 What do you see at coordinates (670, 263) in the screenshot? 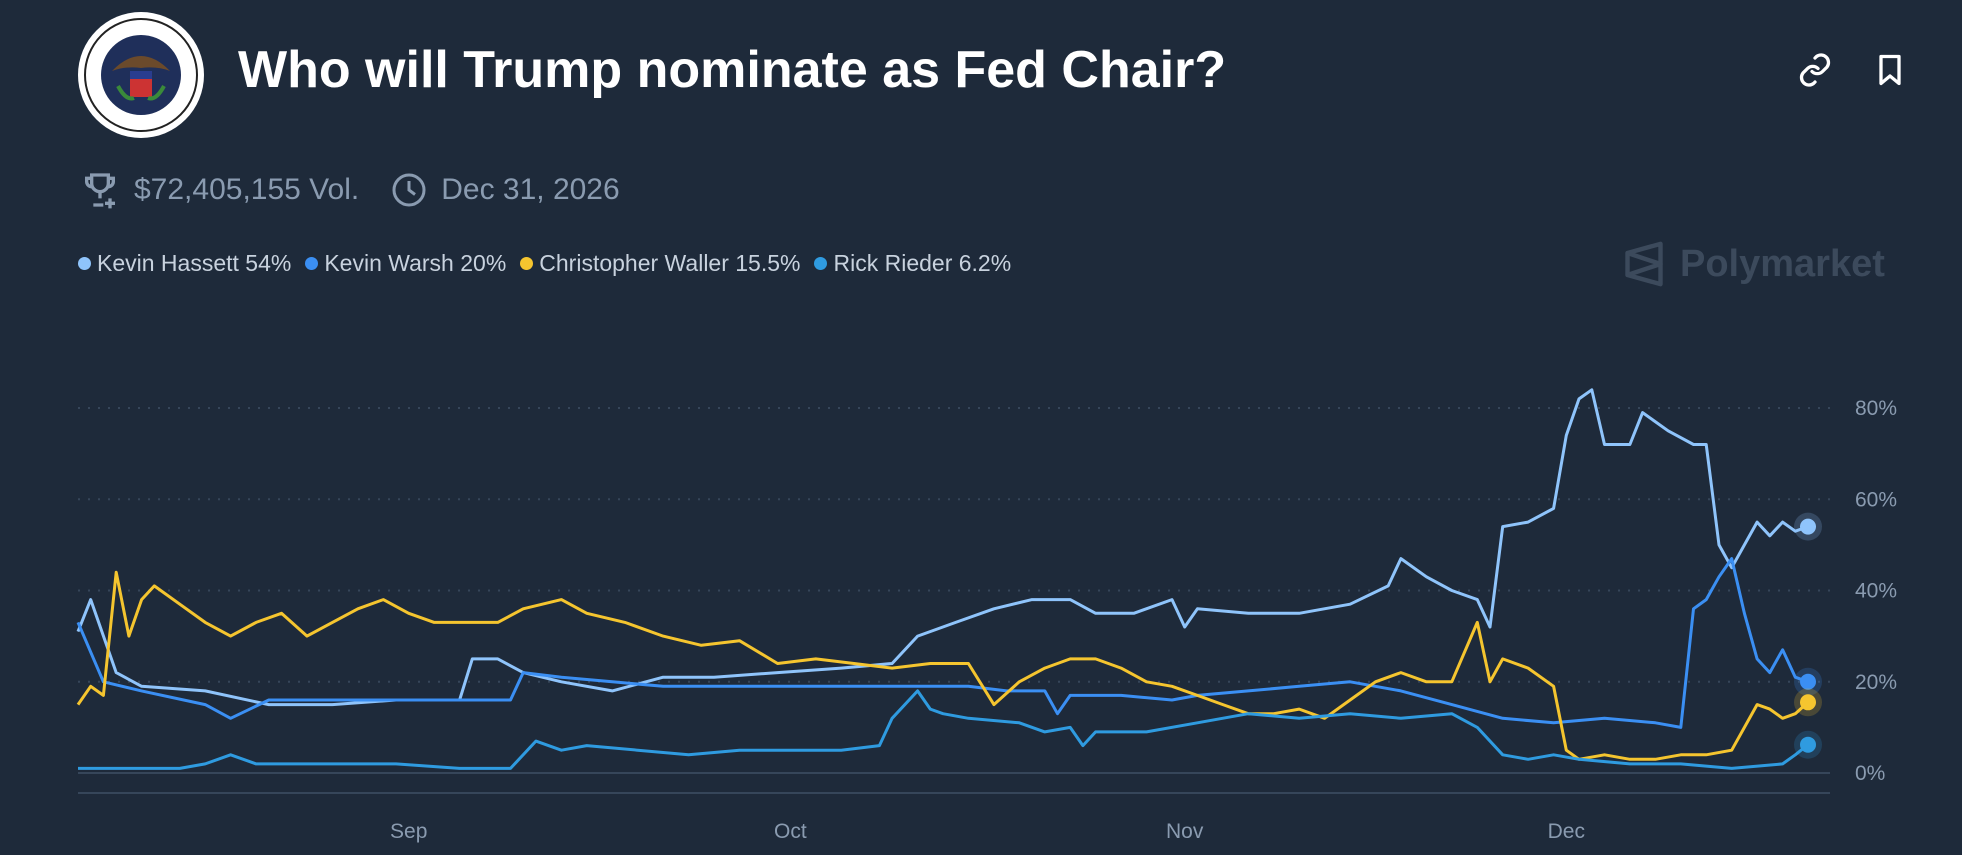
I see `legend-label: Christopher Waller 15.5%` at bounding box center [670, 263].